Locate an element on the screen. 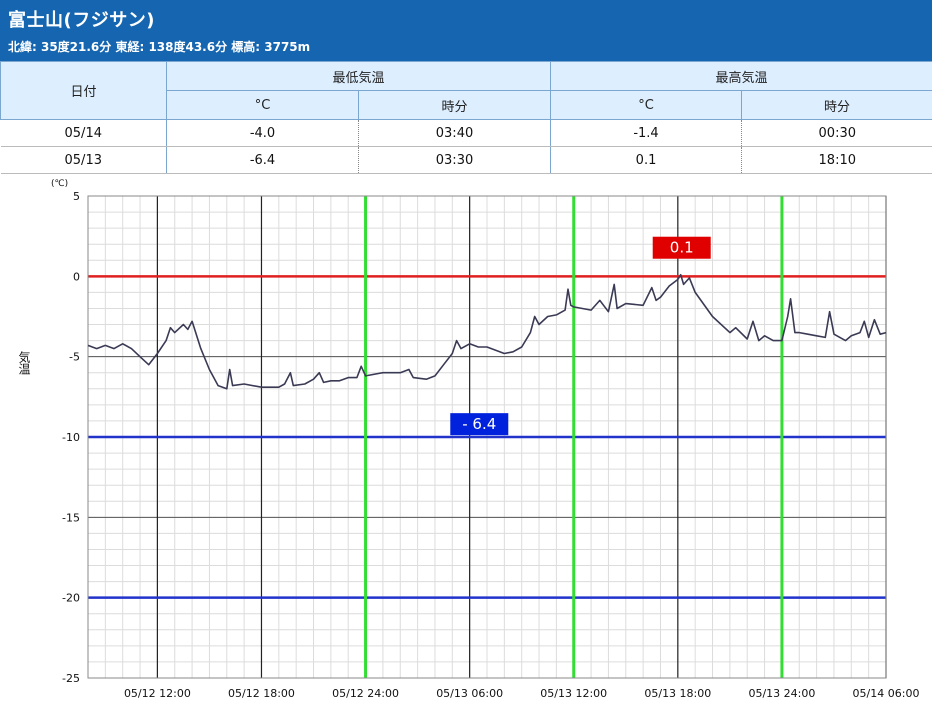 This screenshot has height=728, width=932. max-time-header: 時分 is located at coordinates (837, 105).